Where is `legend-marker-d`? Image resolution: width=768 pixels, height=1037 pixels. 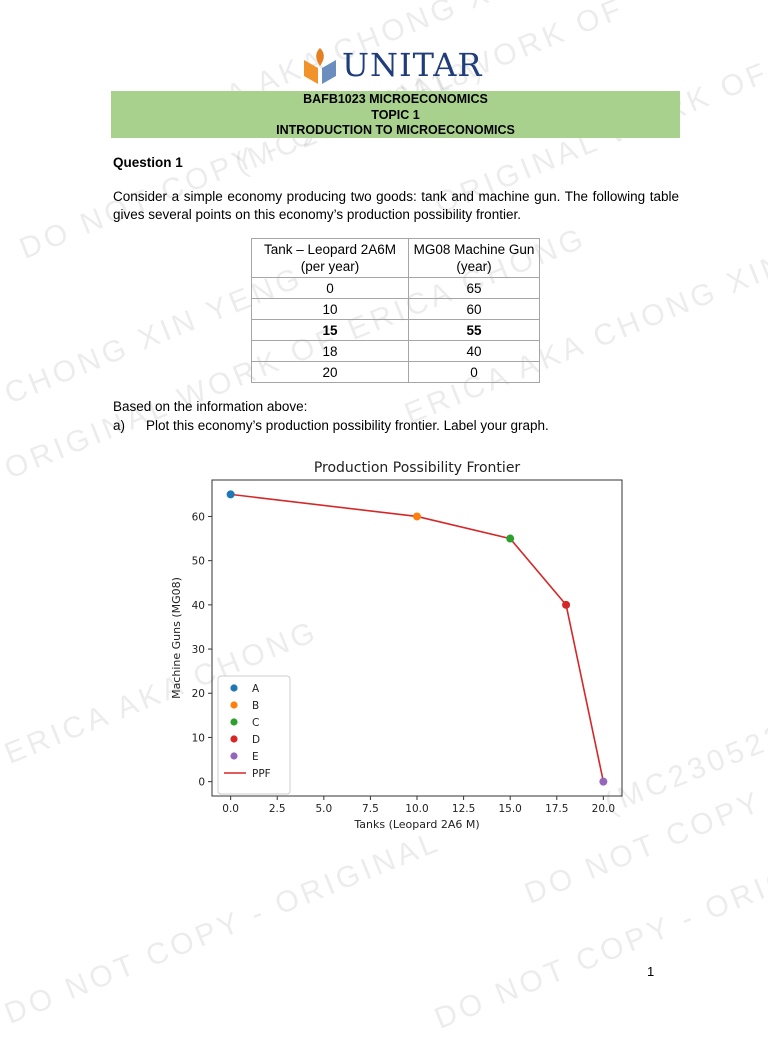 legend-marker-d is located at coordinates (234, 739).